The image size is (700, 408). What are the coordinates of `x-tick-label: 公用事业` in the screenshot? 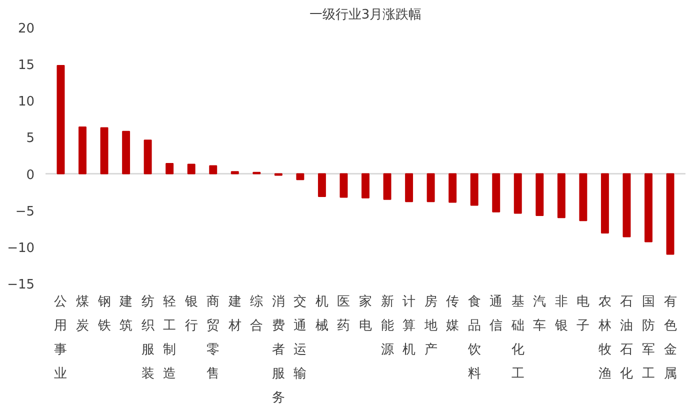 It's located at (61, 338).